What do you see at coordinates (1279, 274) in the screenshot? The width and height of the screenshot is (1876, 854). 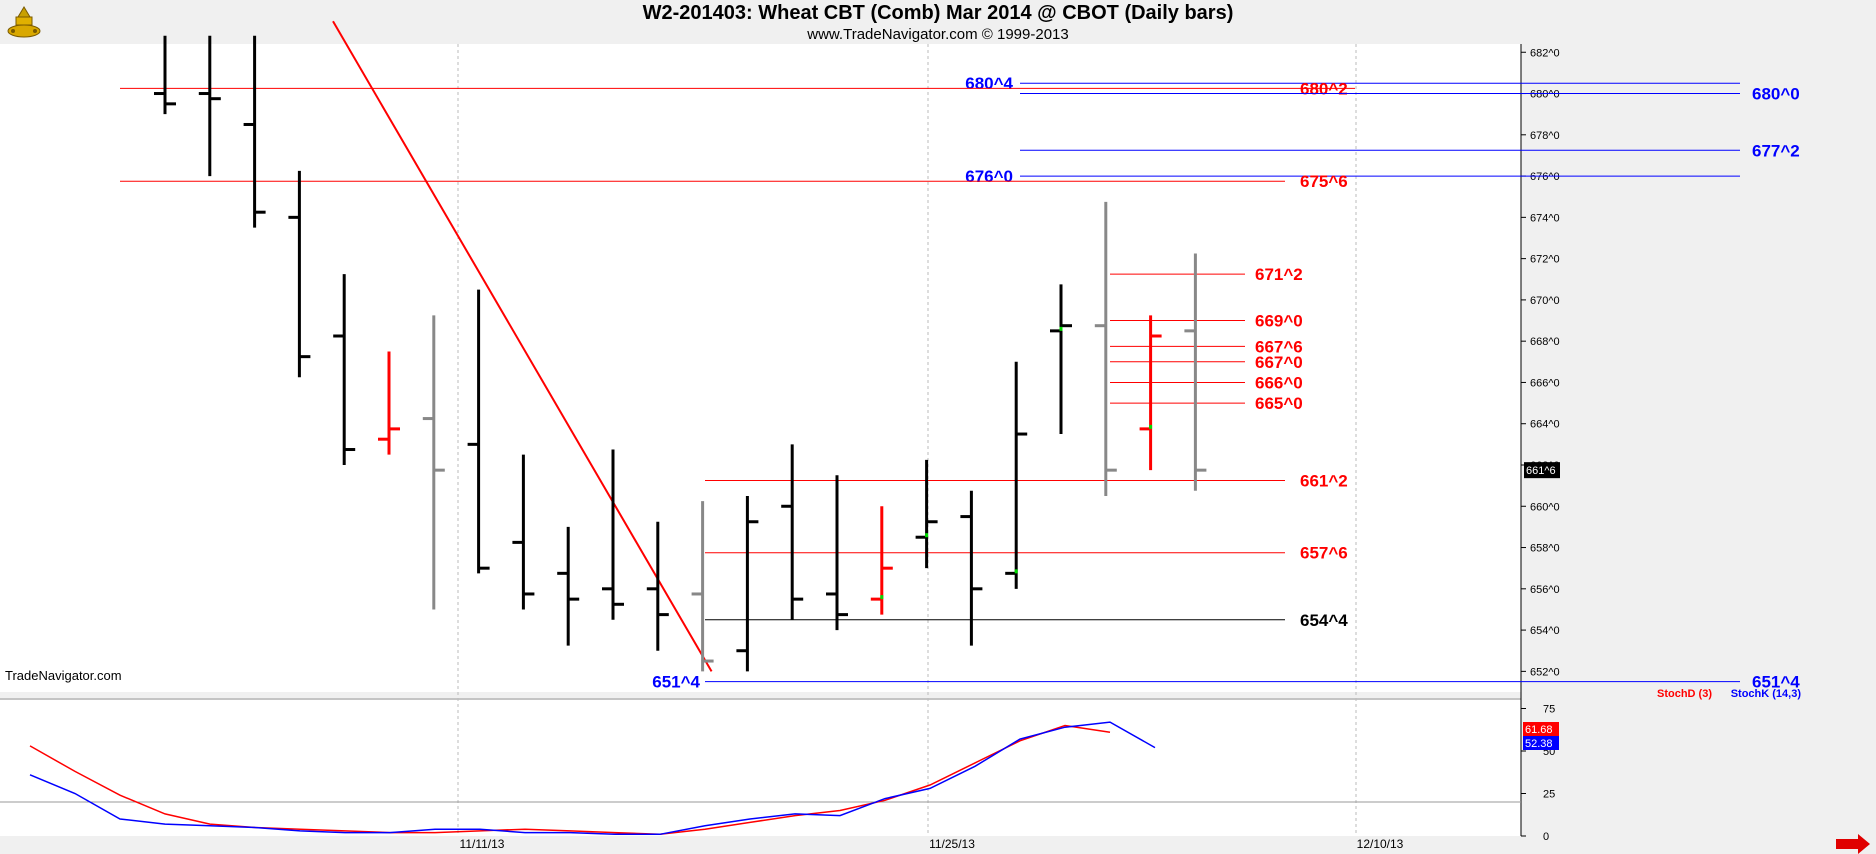 I see `price-level-label: 671^2` at bounding box center [1279, 274].